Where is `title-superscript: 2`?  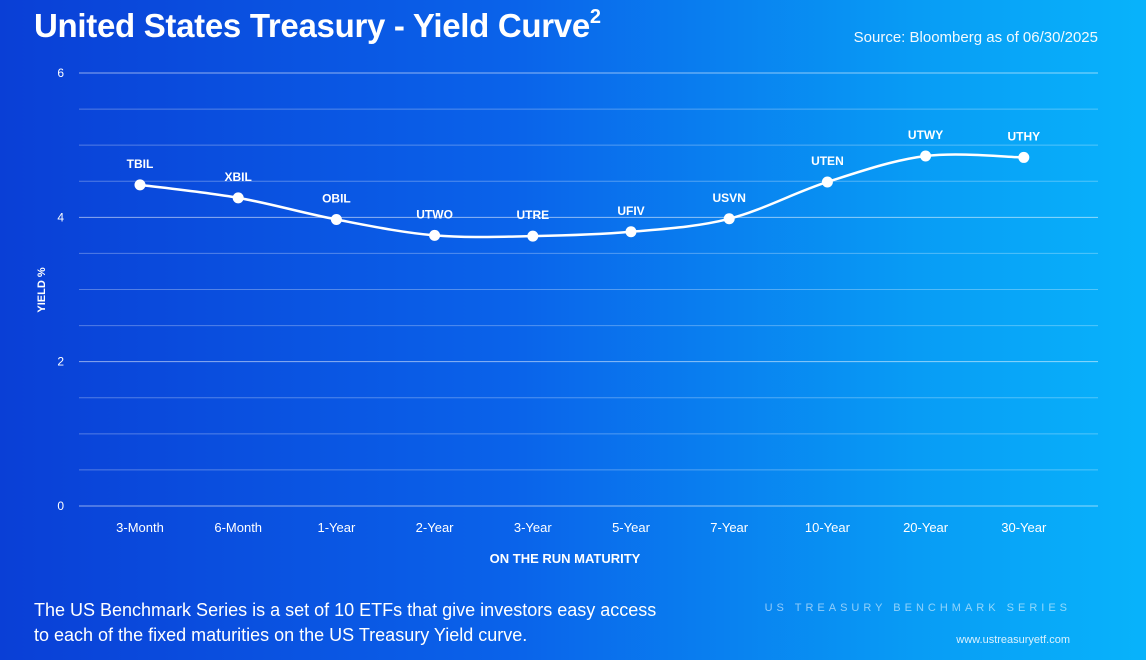 title-superscript: 2 is located at coordinates (595, 17).